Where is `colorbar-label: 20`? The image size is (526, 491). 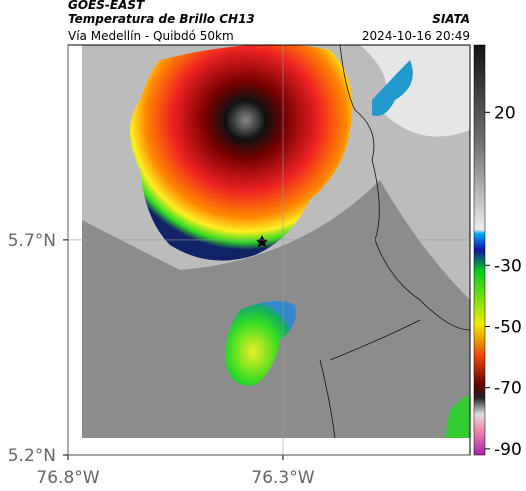 colorbar-label: 20 is located at coordinates (505, 113).